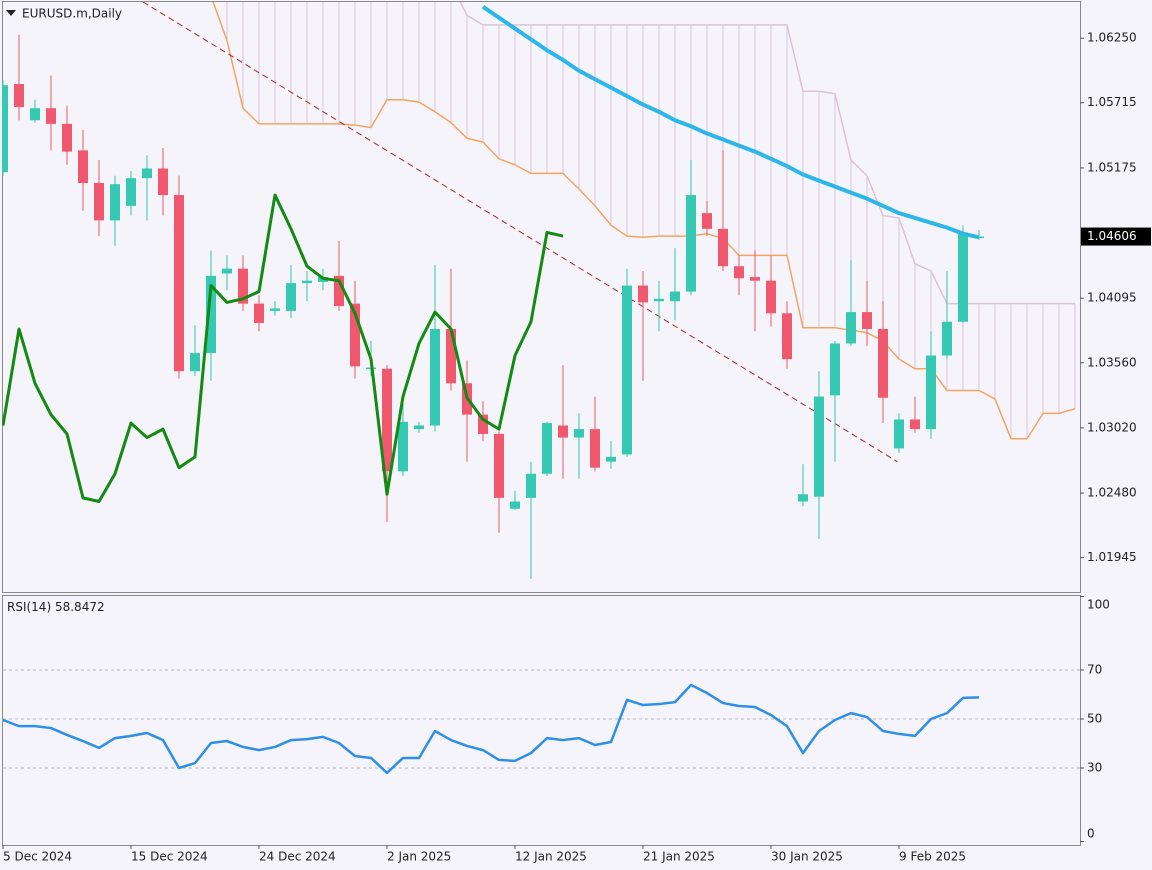 The image size is (1152, 870). Describe the element at coordinates (1112, 102) in the screenshot. I see `y-tick-label: 1.05715` at that location.